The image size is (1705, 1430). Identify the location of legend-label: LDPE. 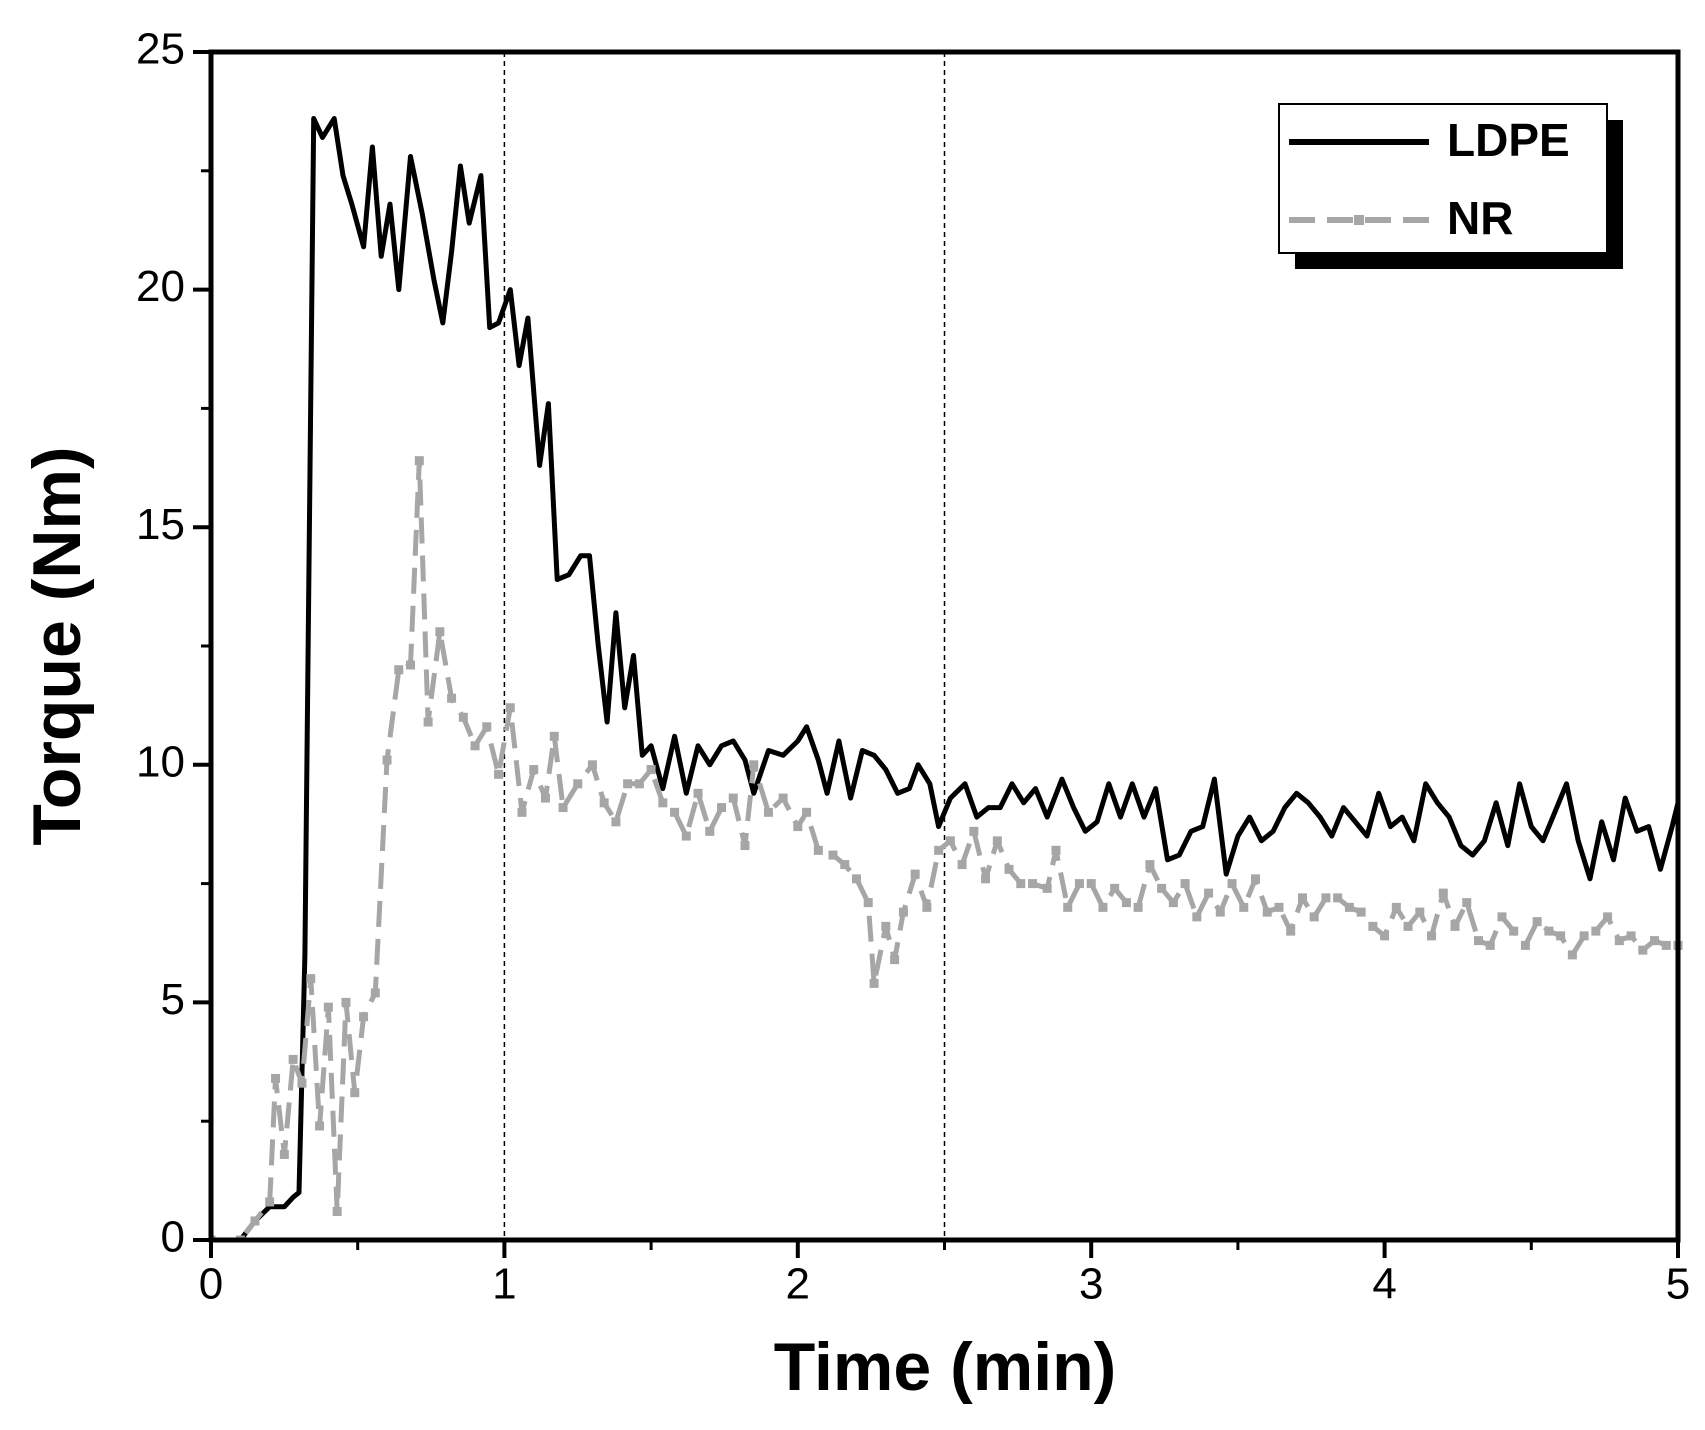
(1508, 140).